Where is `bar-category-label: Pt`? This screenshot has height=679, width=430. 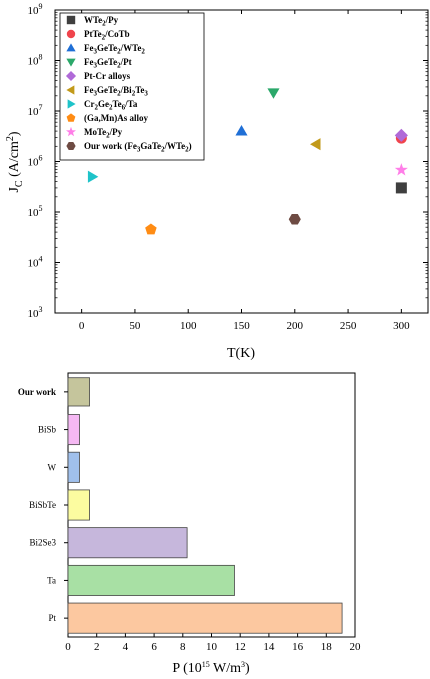
bar-category-label: Pt is located at coordinates (52, 618).